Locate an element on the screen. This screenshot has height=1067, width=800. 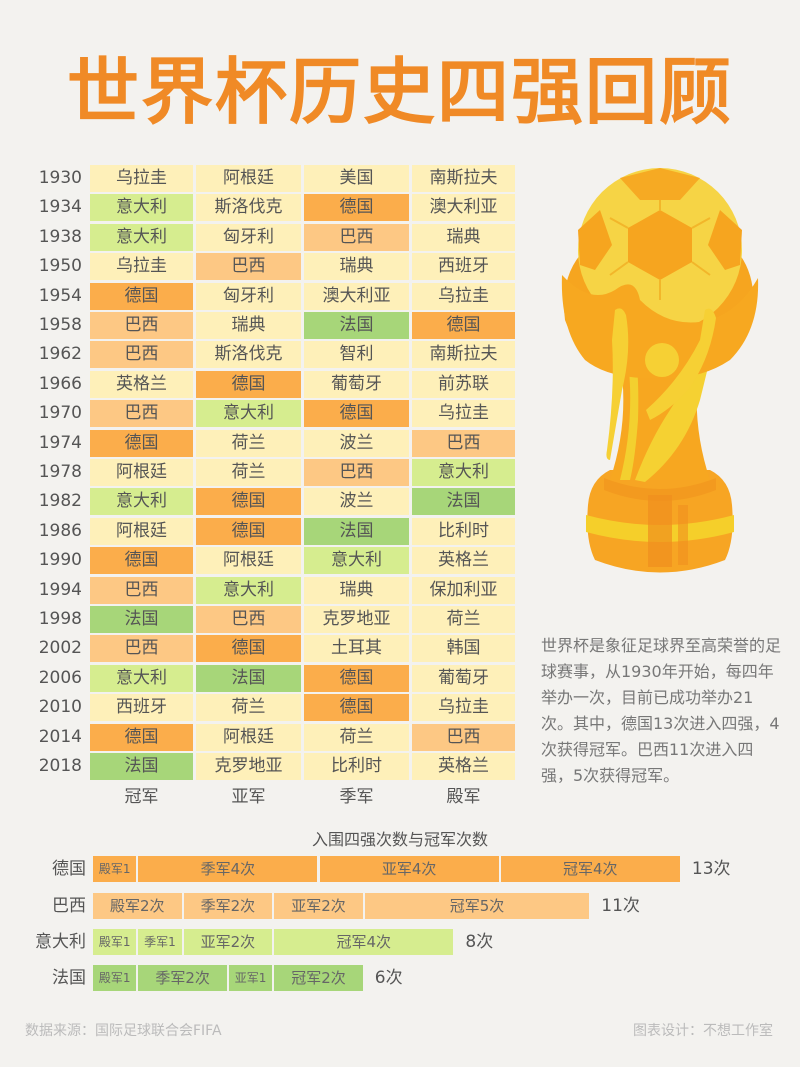
bar-segment: 季军2次 is located at coordinates (182, 978).